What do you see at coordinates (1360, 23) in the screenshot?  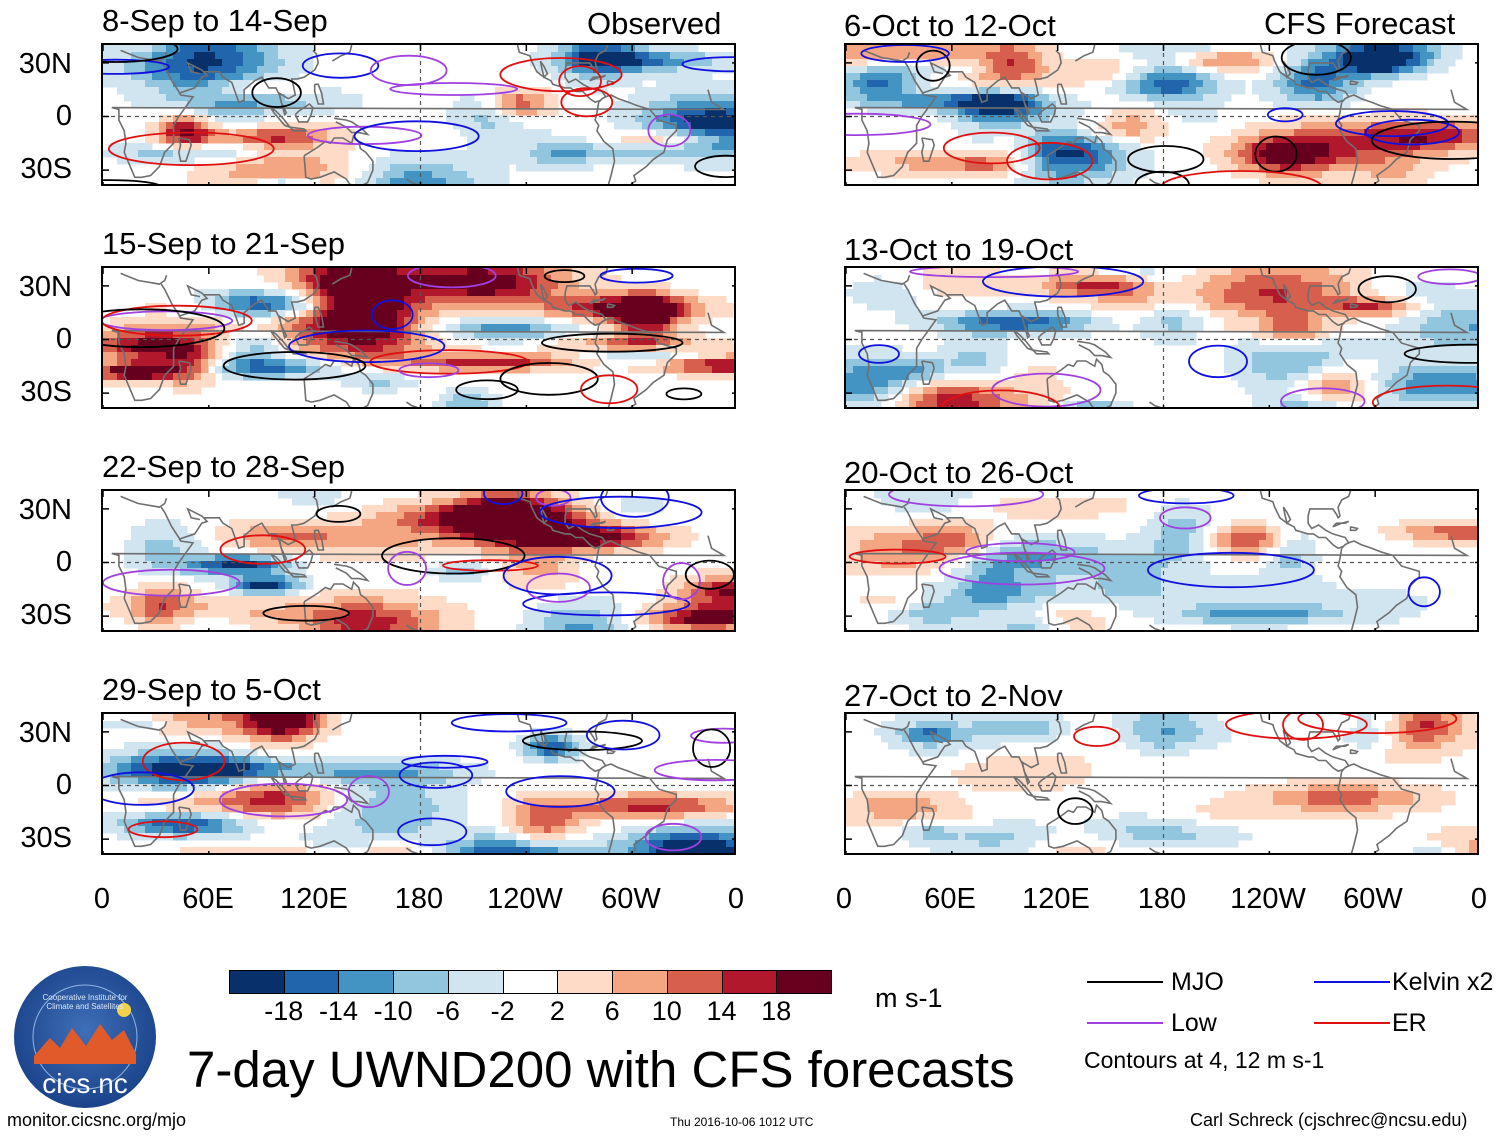 I see `forecast-heading: CFS Forecast` at bounding box center [1360, 23].